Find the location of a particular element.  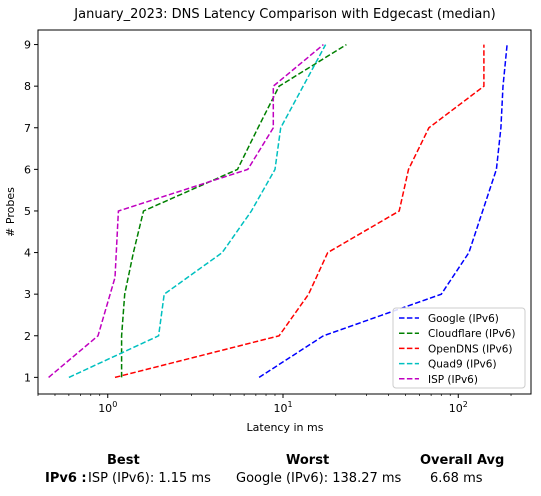

legend-label: OpenDNS (IPv6) is located at coordinates (470, 349).